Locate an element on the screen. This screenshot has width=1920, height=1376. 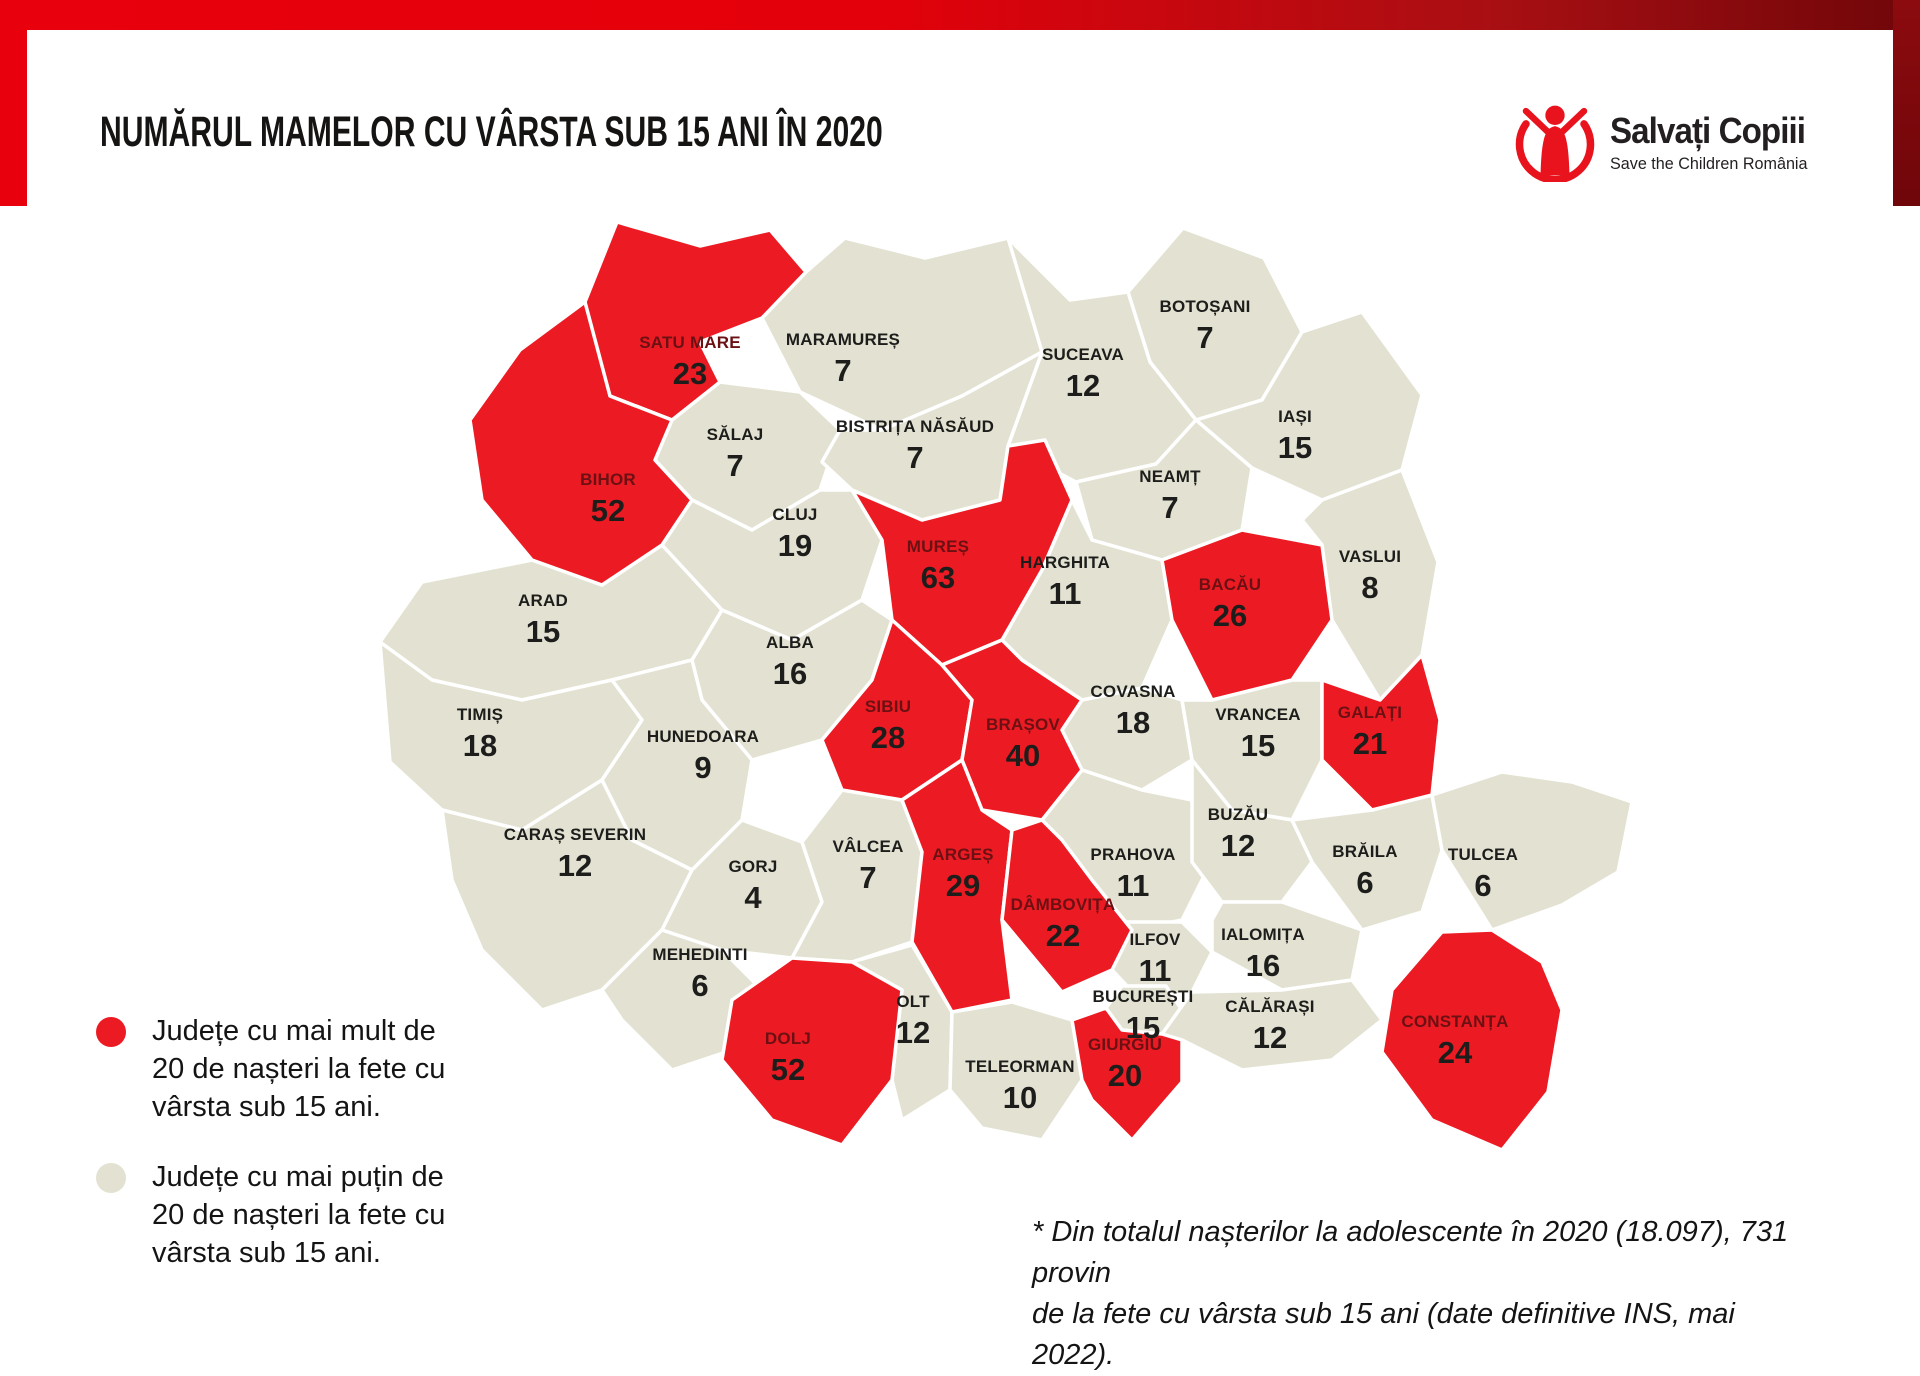
county-name: GORJ is located at coordinates (753, 866).